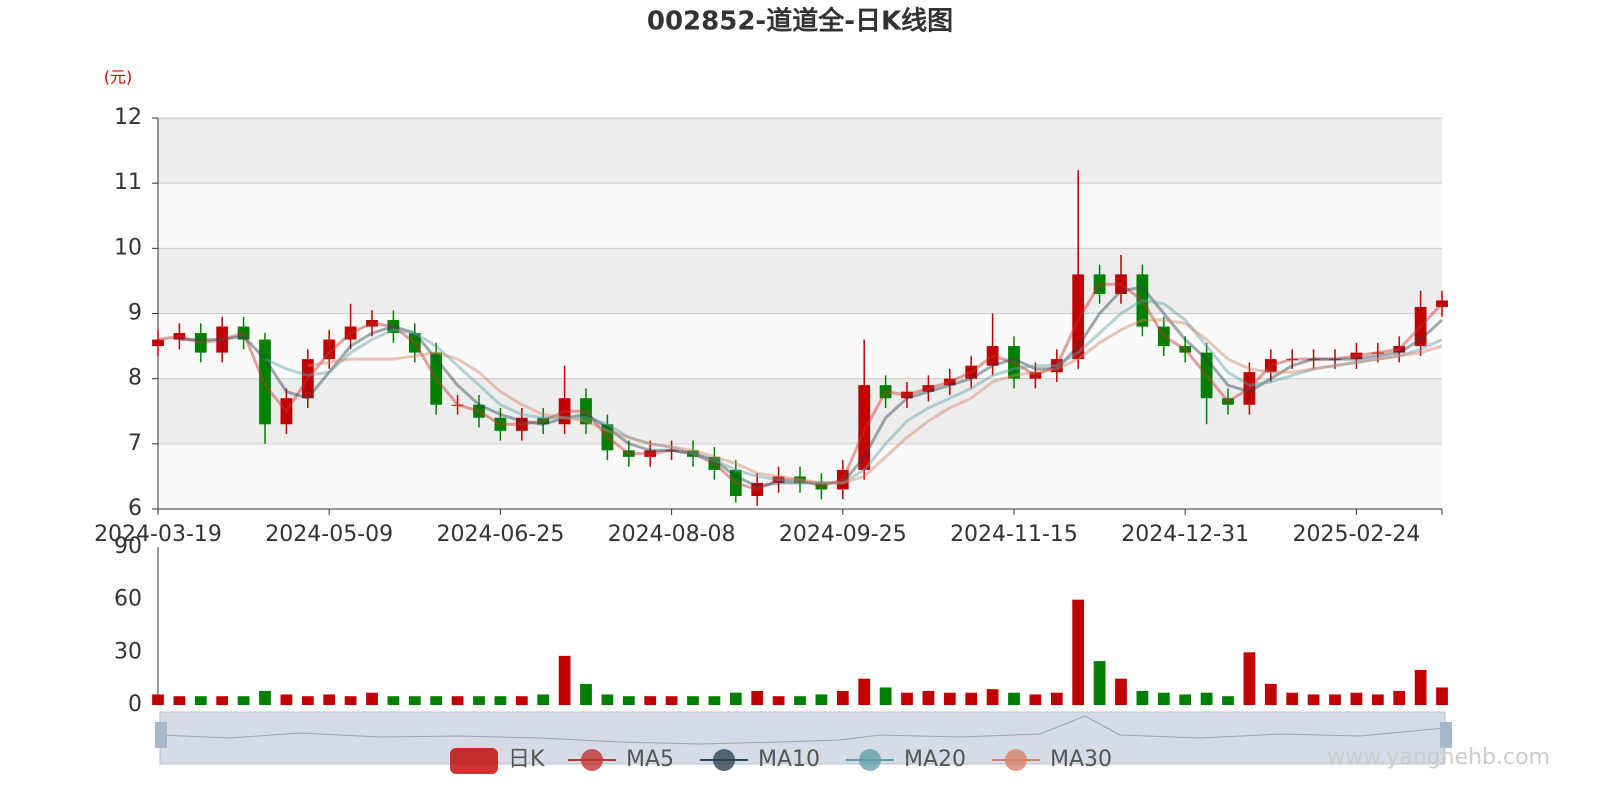  Describe the element at coordinates (128, 599) in the screenshot. I see `volume-tick-label: 60` at that location.